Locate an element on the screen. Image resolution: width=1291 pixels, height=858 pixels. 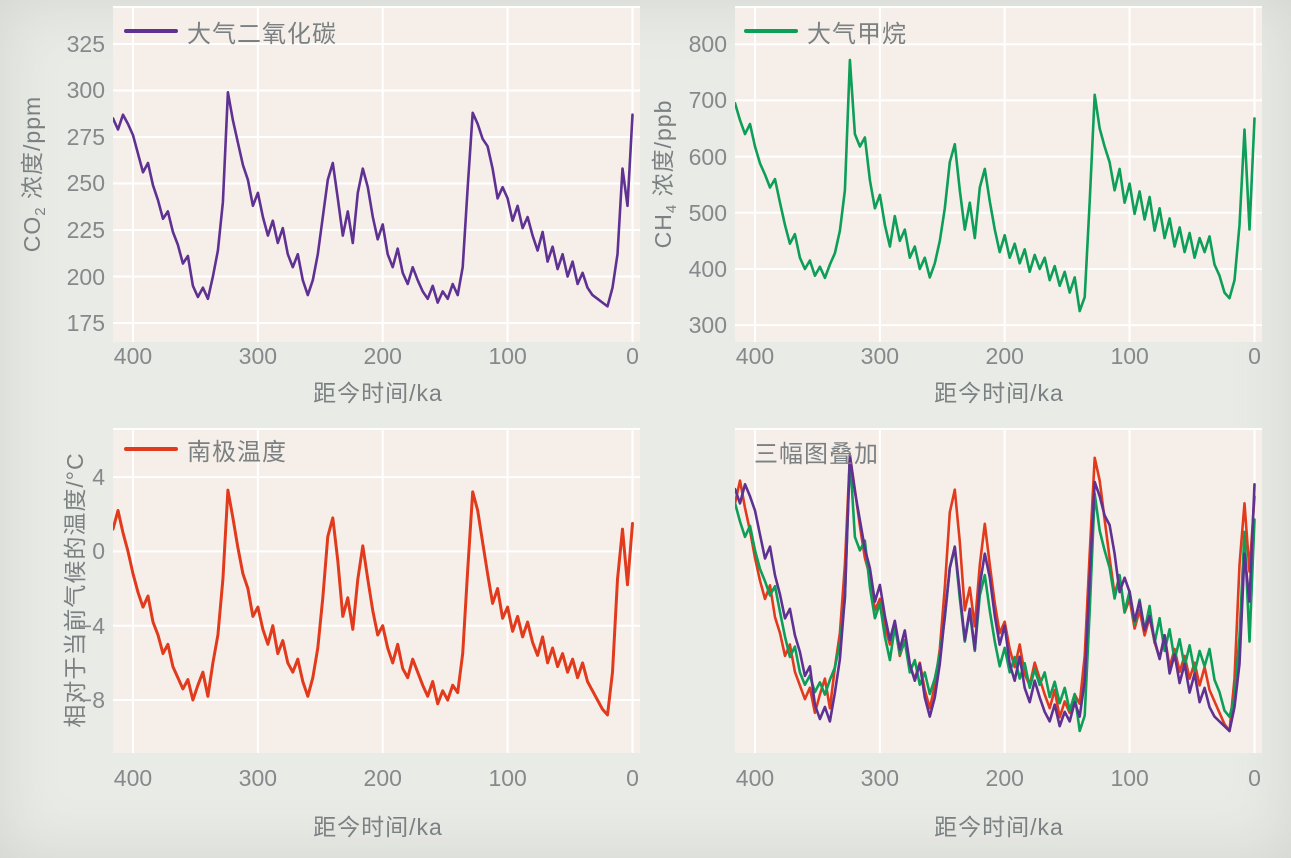
ch4-x-axis-title: 距今时间/ka is located at coordinates (999, 393).